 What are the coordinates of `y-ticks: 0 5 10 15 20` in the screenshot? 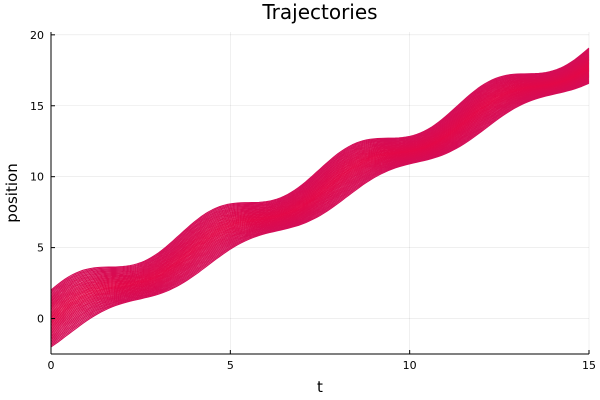 It's located at (42, 177).